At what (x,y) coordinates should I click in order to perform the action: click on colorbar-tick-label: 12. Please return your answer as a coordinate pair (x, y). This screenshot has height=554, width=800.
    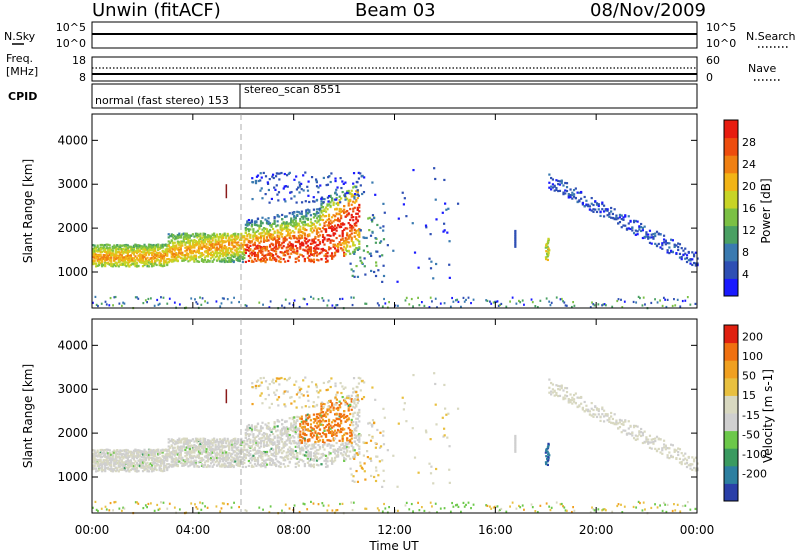
    Looking at the image, I should click on (749, 230).